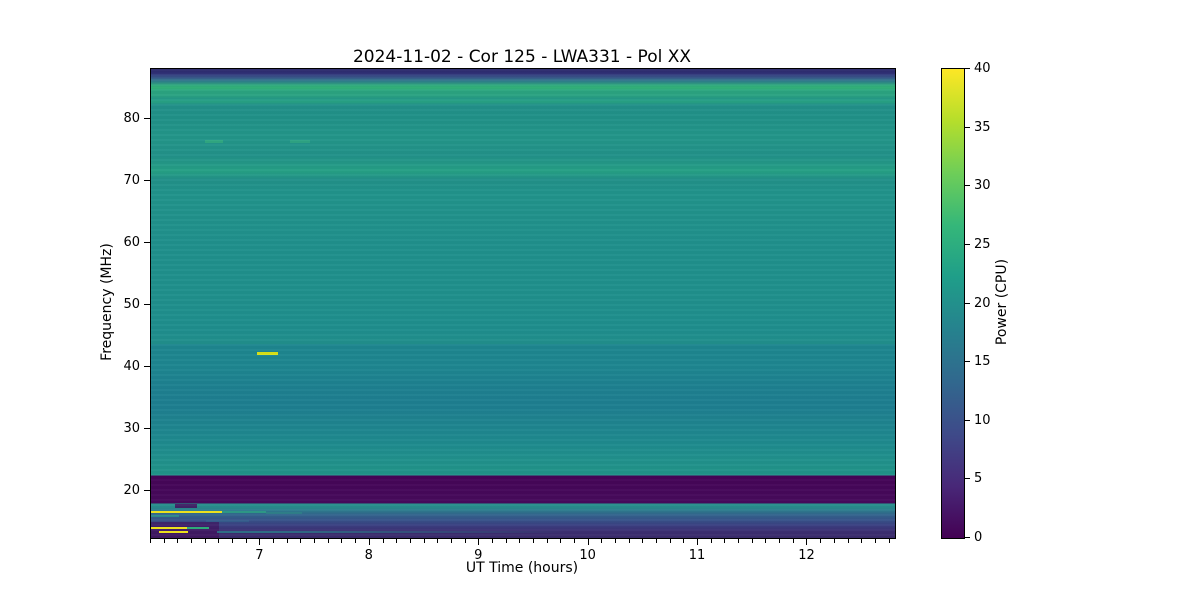 This screenshot has height=600, width=1200. Describe the element at coordinates (131, 180) in the screenshot. I see `y-axis-tick-label: 70` at that location.